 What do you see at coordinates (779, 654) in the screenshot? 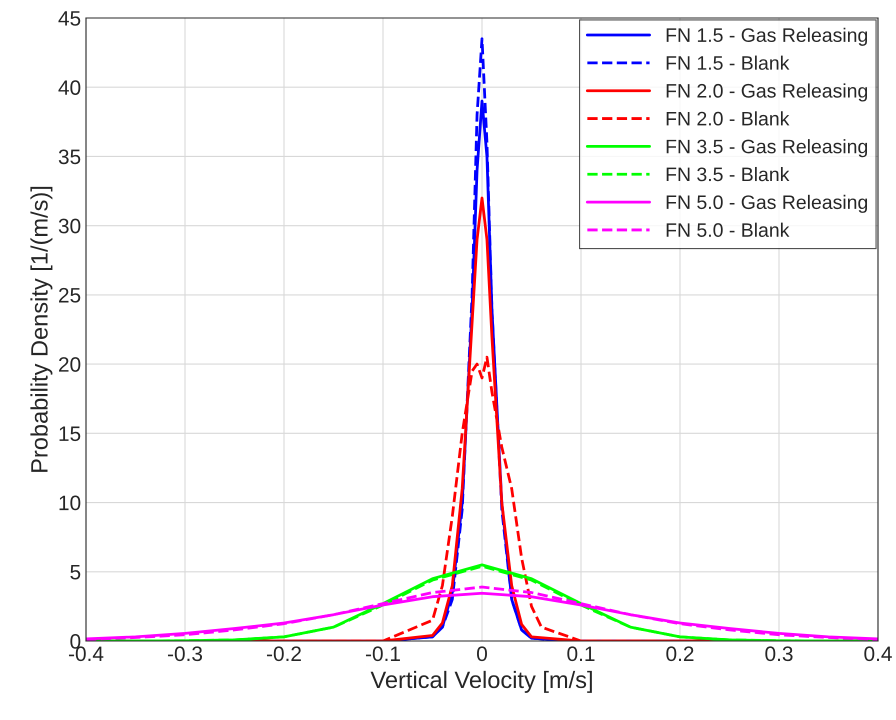
I see `x-tick-label: 0.3` at bounding box center [779, 654].